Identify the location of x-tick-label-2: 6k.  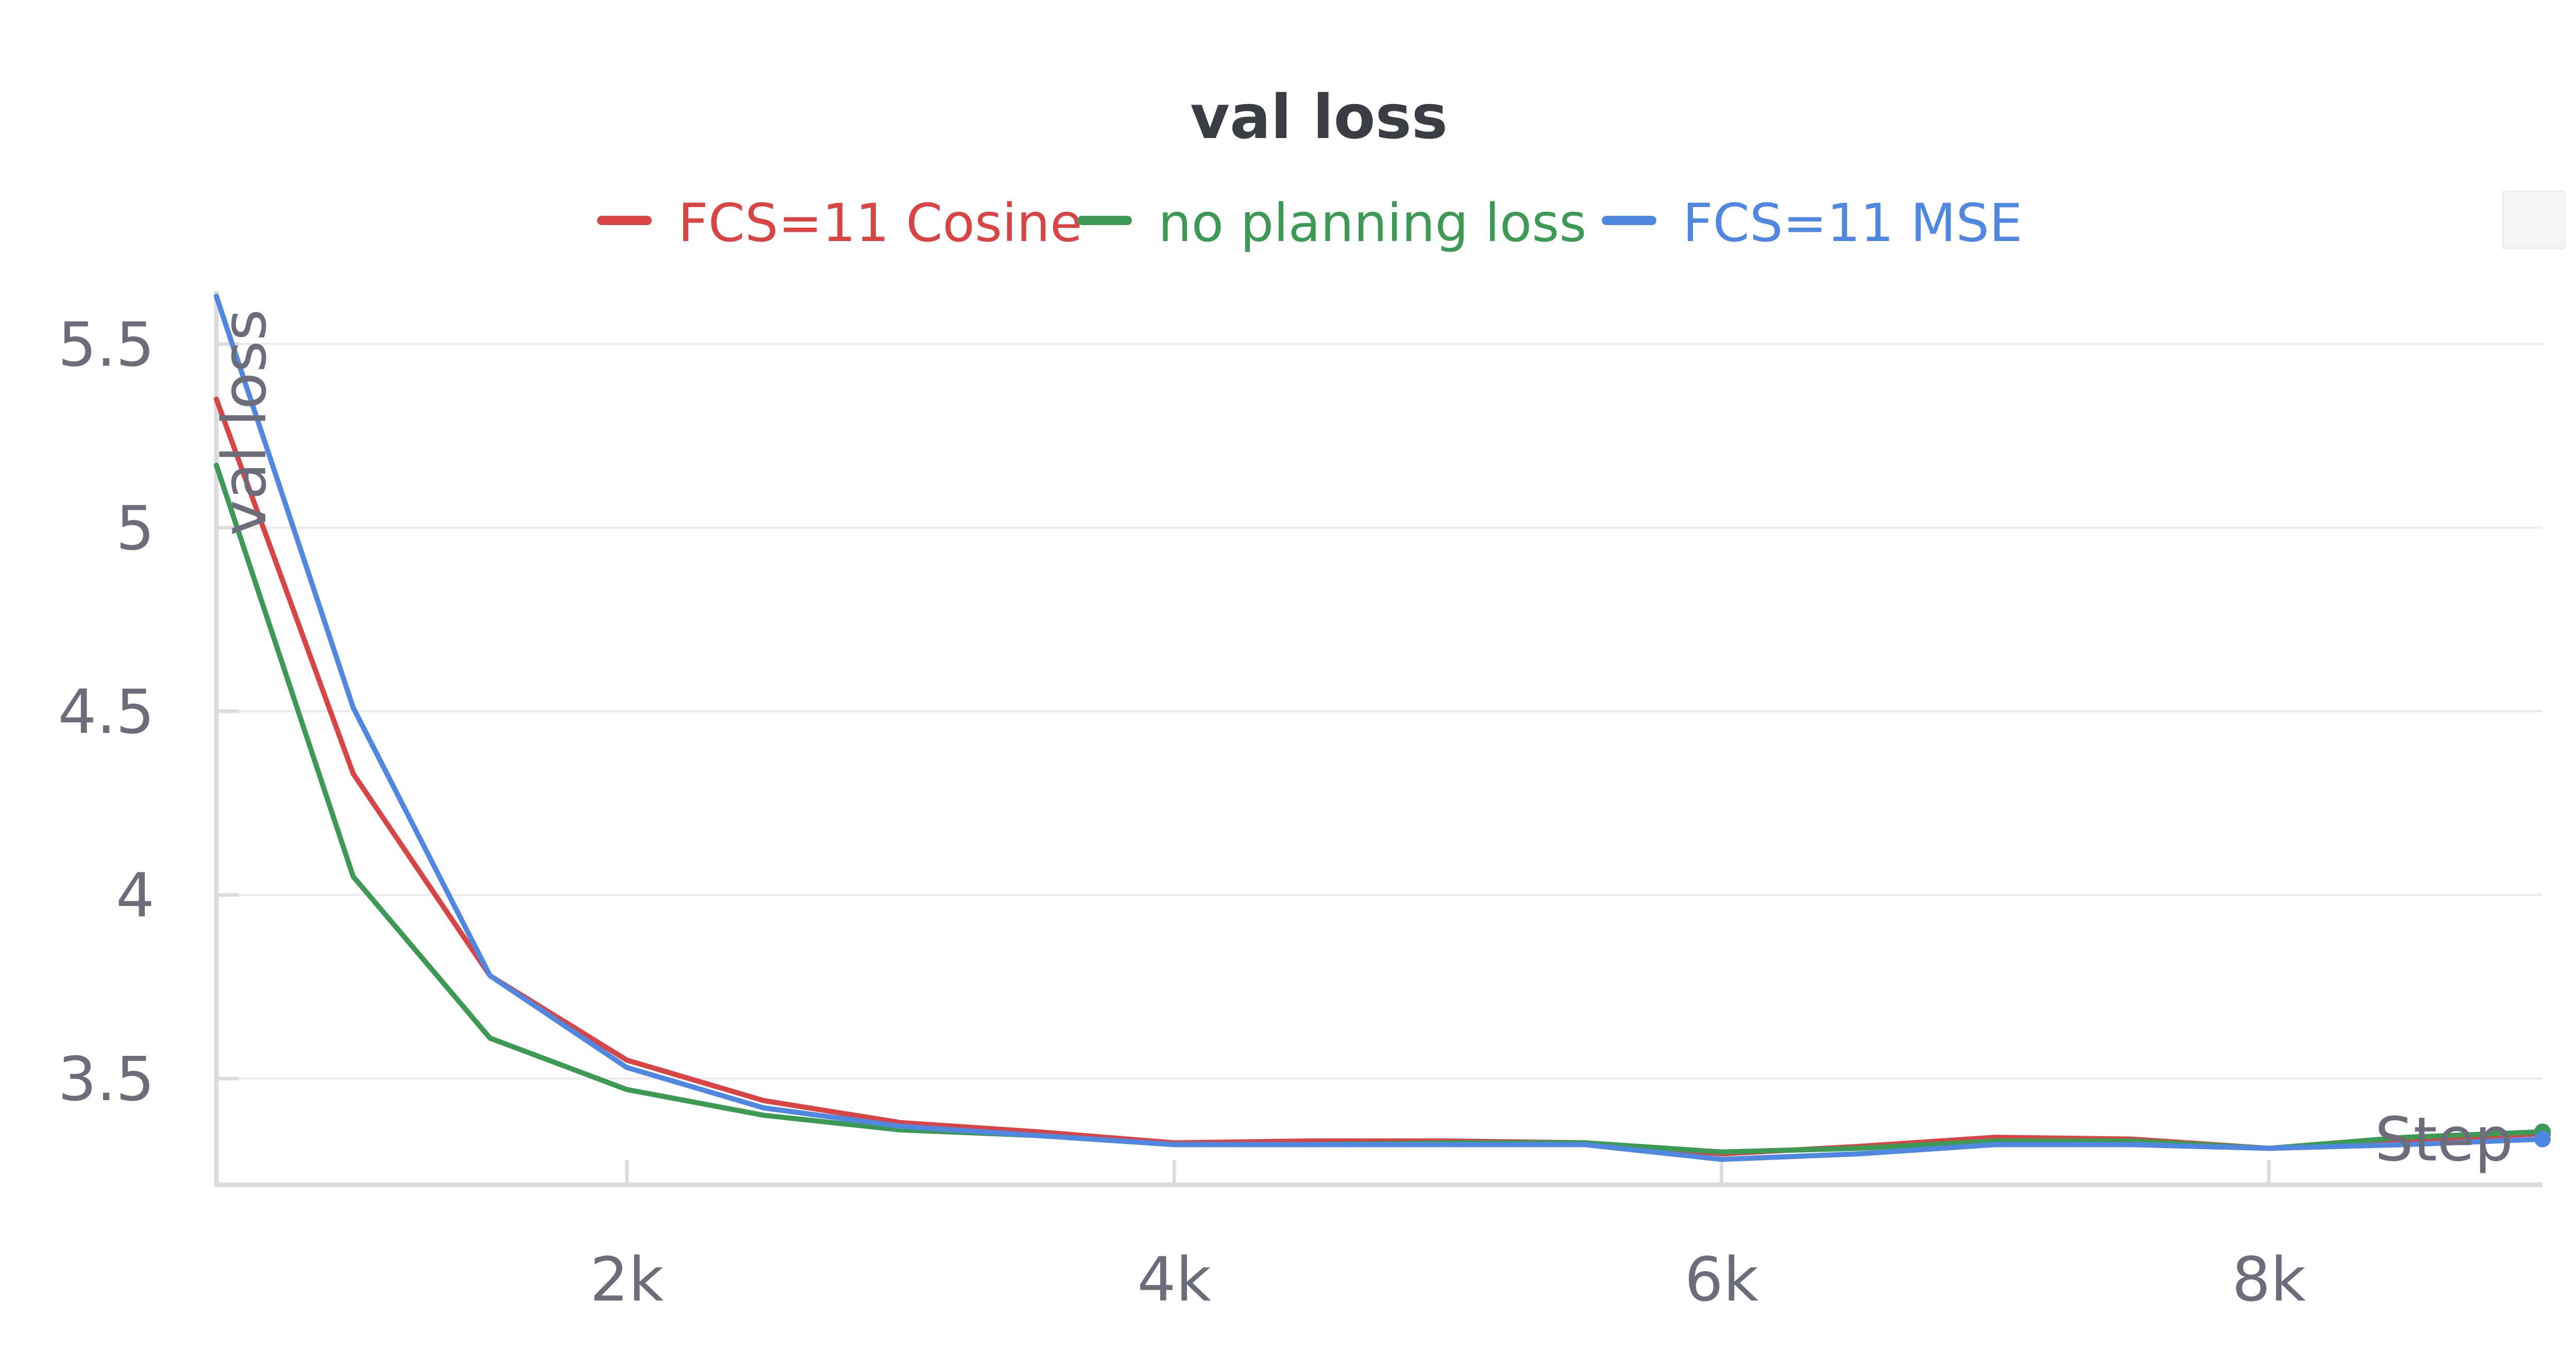
(1721, 1279).